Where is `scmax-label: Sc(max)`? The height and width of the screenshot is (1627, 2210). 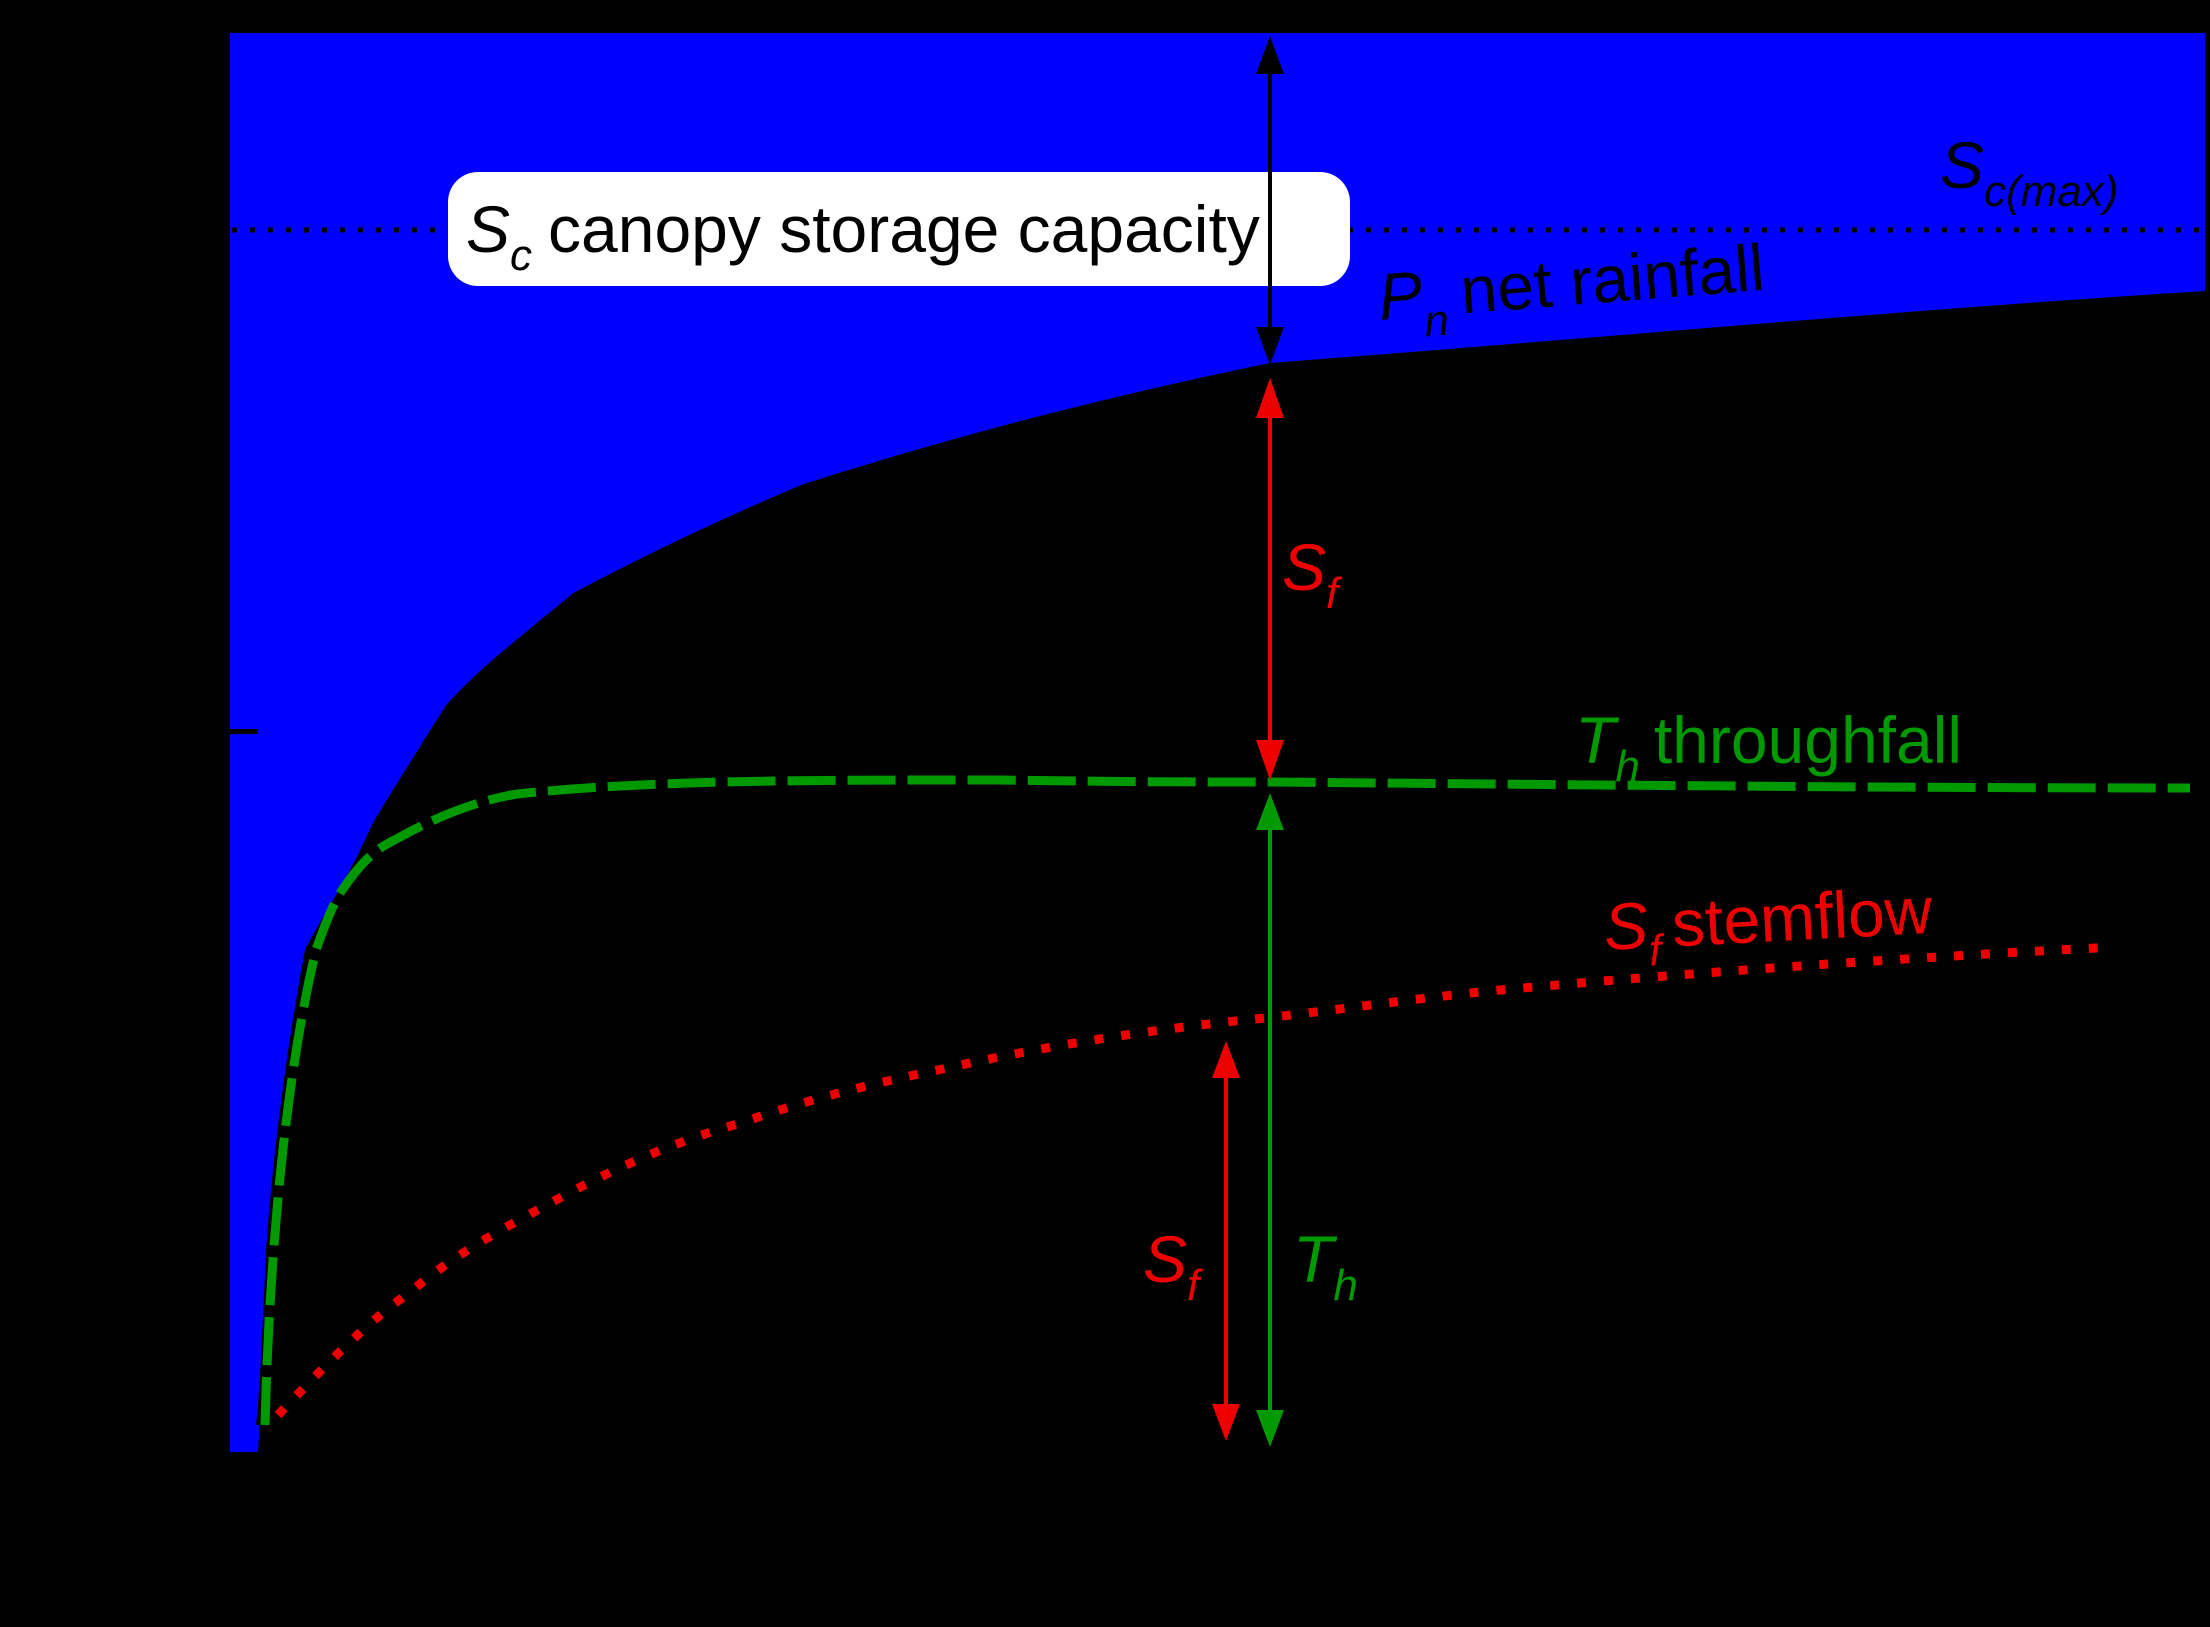 scmax-label: Sc(max) is located at coordinates (2029, 172).